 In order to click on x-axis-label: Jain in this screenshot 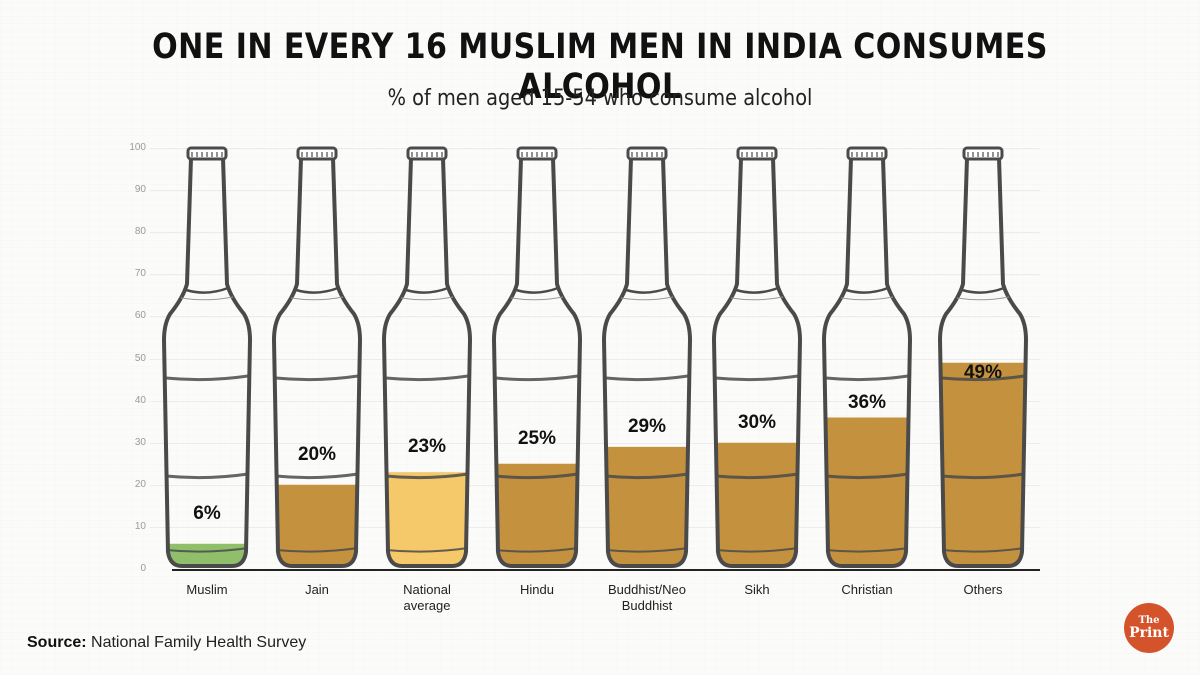, I will do `click(317, 589)`.